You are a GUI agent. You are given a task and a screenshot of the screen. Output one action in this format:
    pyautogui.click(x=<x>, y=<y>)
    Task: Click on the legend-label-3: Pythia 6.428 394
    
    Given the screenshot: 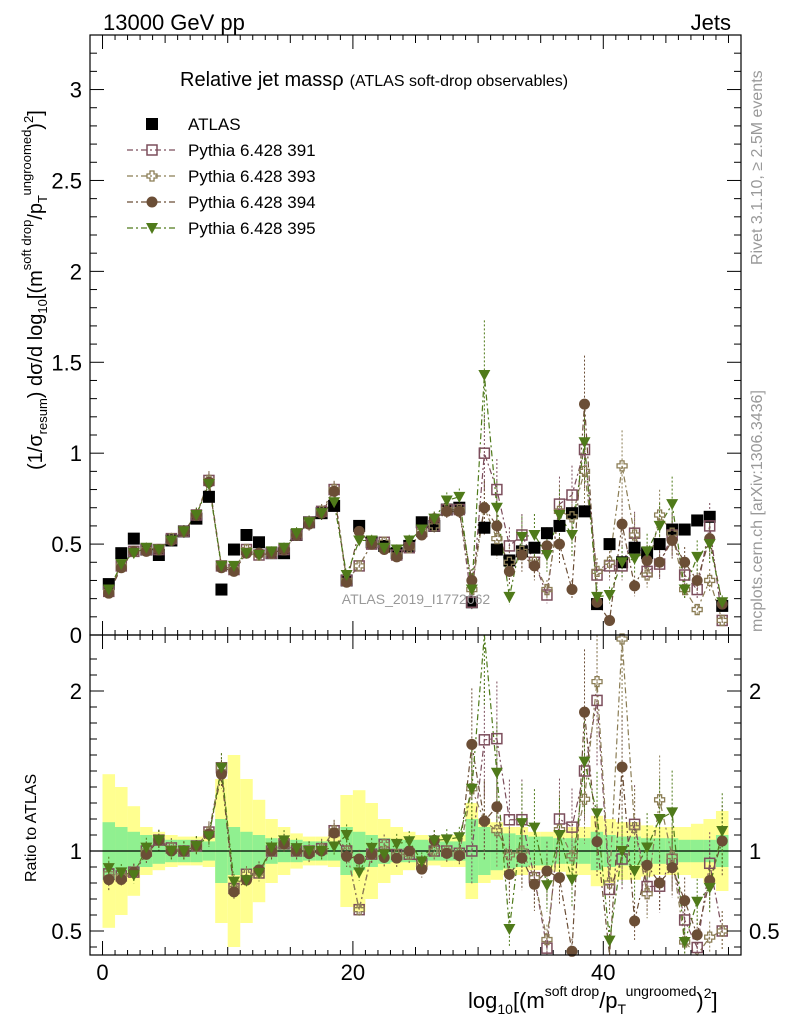 What is the action you would take?
    pyautogui.click(x=252, y=202)
    